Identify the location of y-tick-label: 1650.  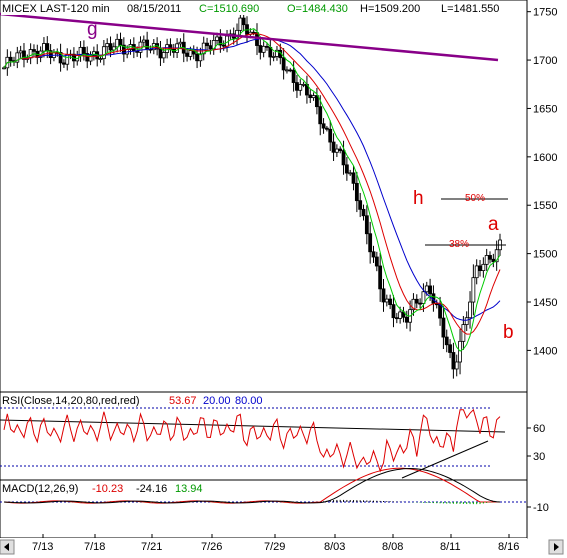
(545, 109).